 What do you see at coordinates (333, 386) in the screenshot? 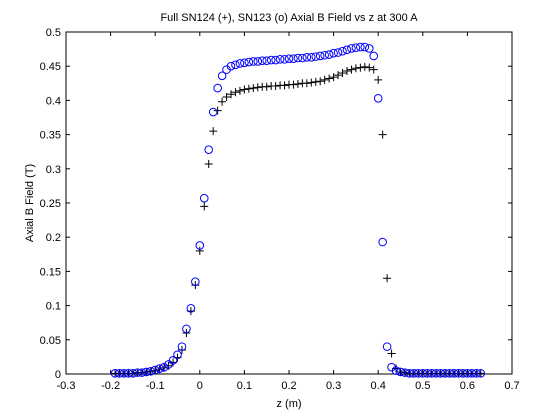
I see `x-tick-label: 0.3` at bounding box center [333, 386].